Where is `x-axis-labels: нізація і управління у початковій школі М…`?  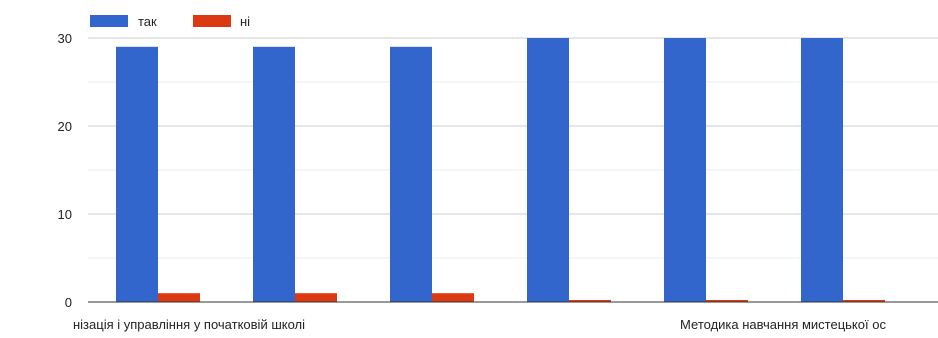
x-axis-labels: нізація і управління у початковій школі М… is located at coordinates (479, 324).